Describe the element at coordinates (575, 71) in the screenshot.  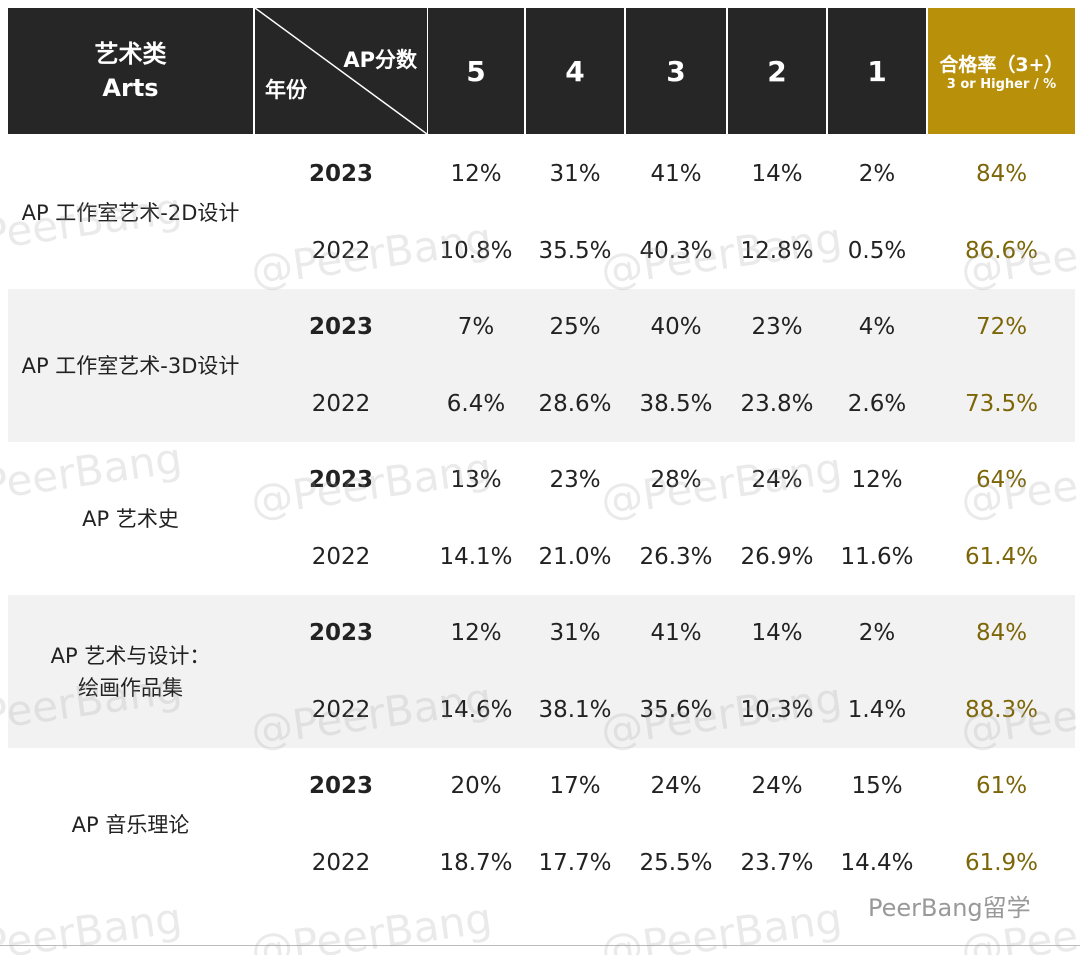
I see `header-score: 4` at that location.